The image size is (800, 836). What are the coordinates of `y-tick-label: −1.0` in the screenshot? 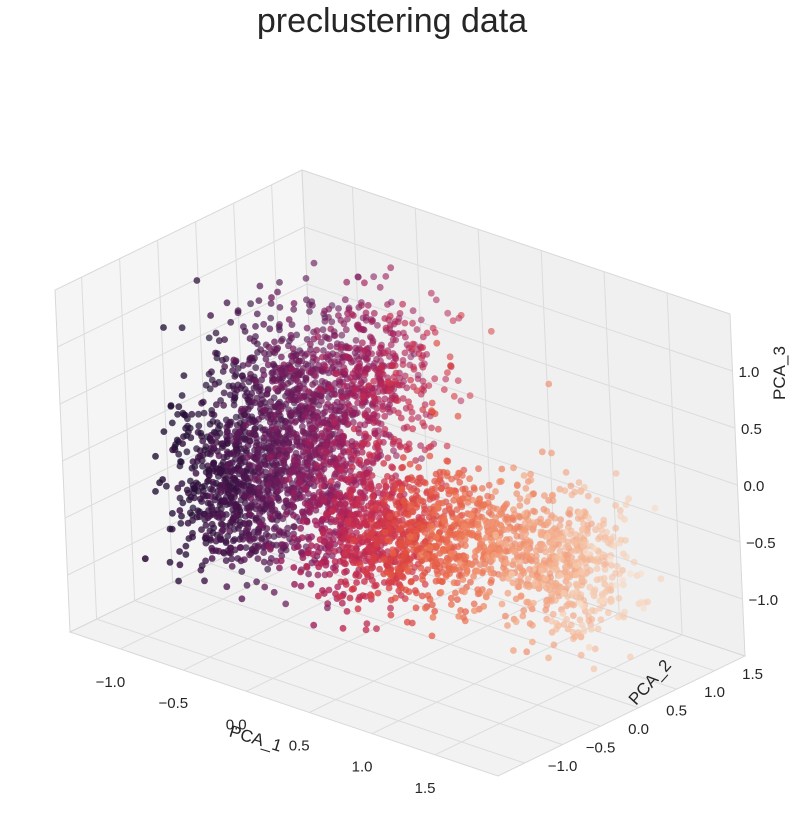 It's located at (563, 766).